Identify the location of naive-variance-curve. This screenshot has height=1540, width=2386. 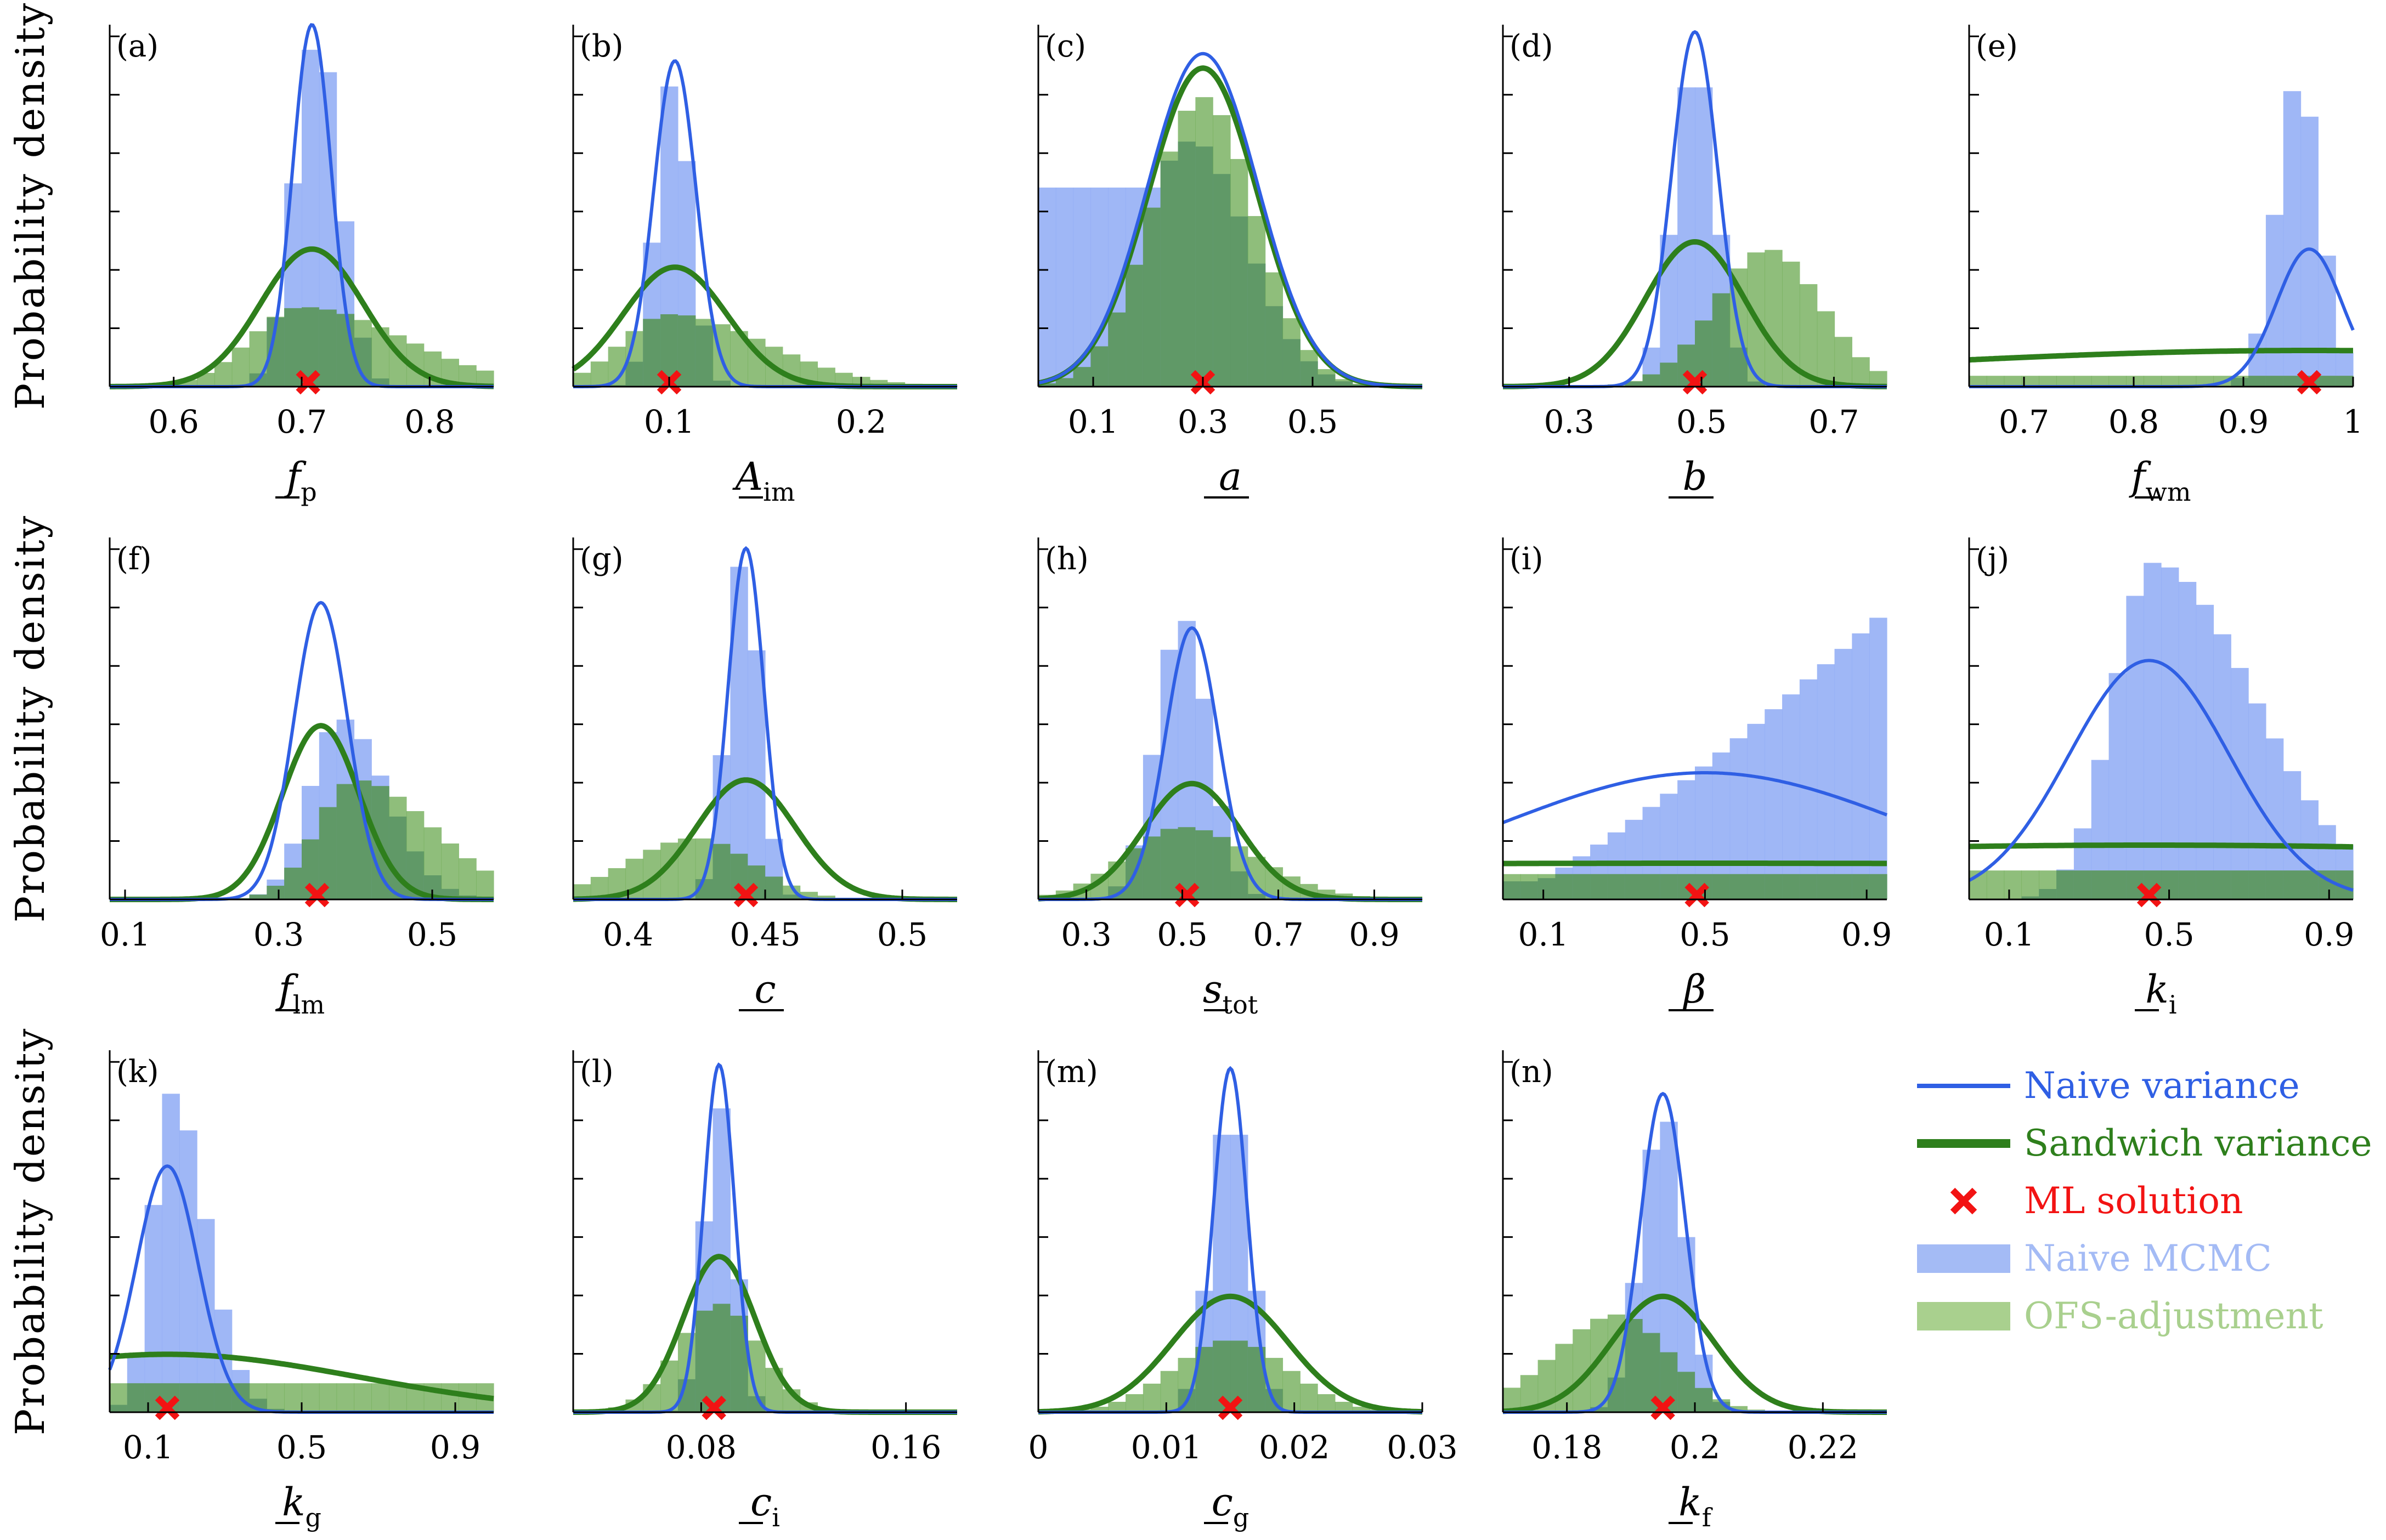
(2161, 775).